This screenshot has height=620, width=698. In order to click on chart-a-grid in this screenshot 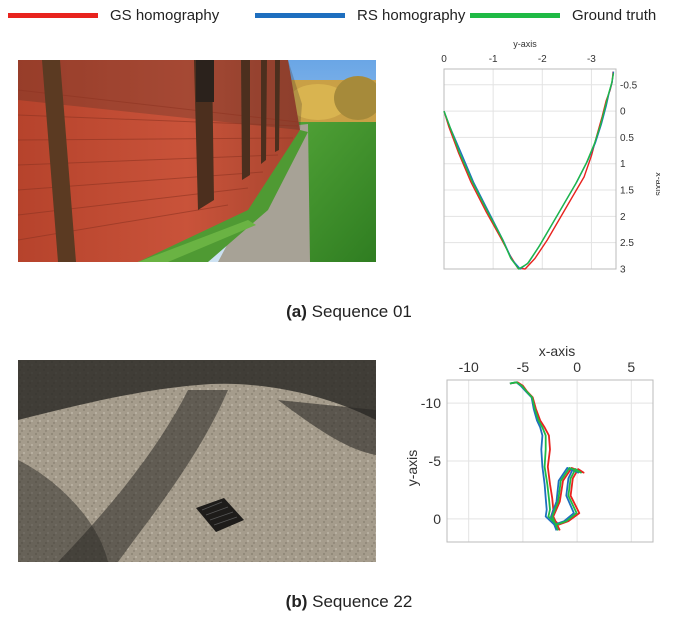, I will do `click(529, 169)`.